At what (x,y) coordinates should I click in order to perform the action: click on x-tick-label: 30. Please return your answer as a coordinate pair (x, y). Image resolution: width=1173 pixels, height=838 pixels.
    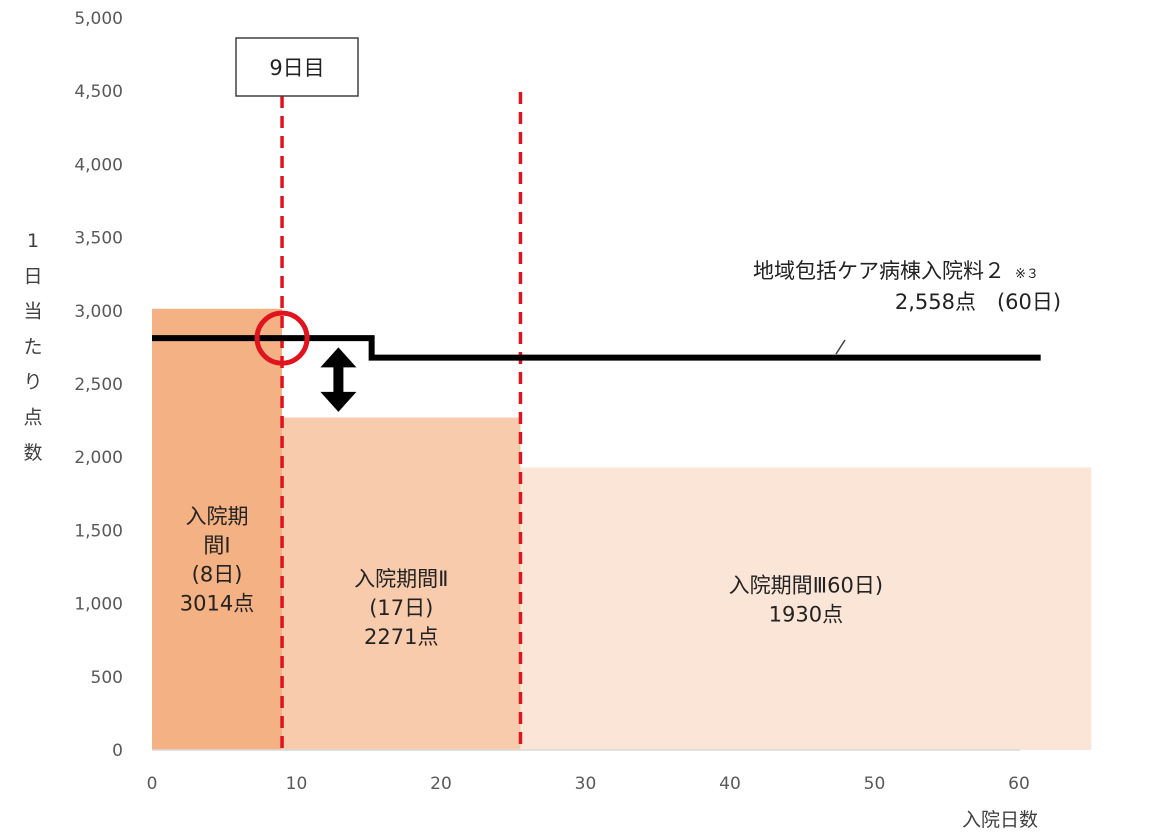
    Looking at the image, I should click on (586, 784).